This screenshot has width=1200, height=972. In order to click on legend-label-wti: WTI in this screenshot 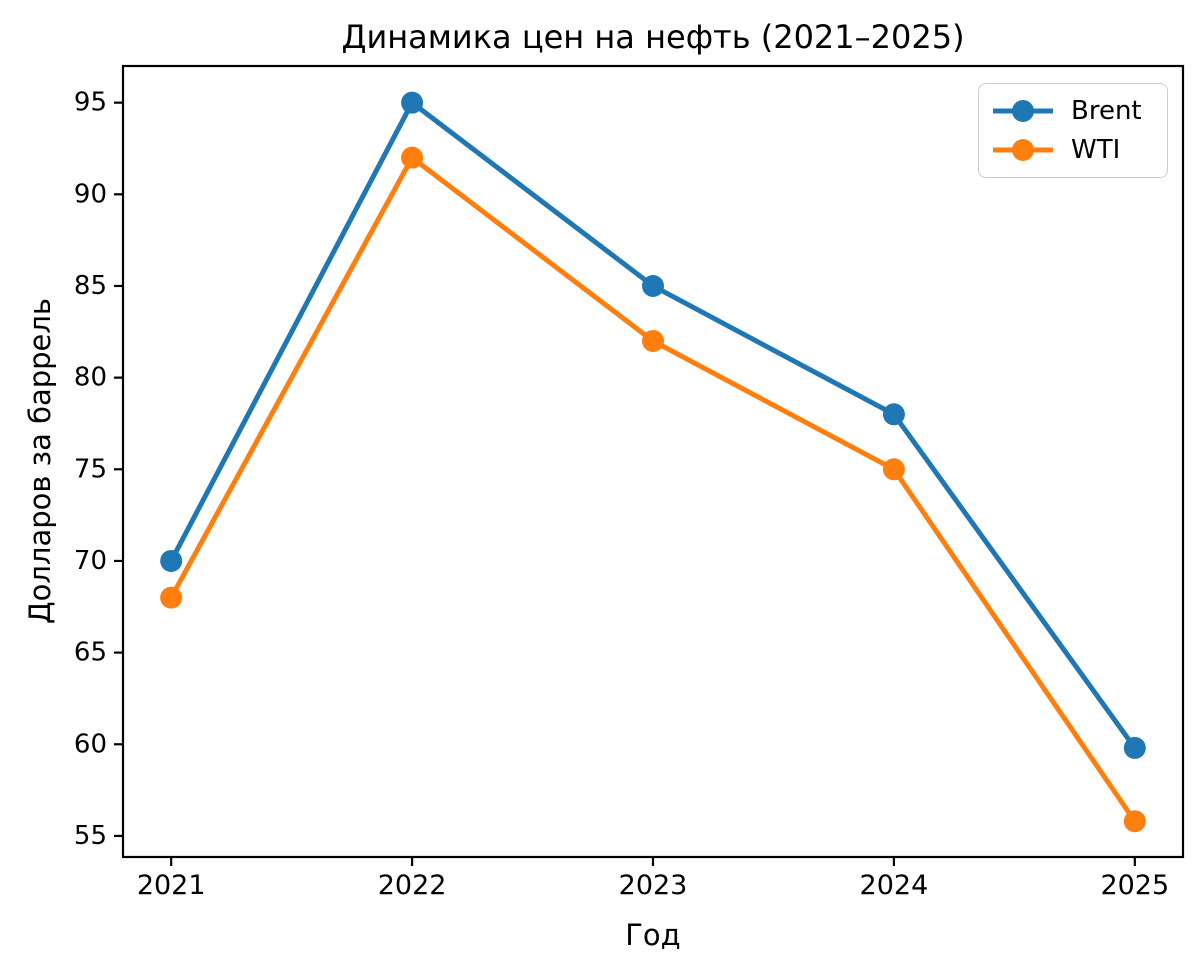, I will do `click(1096, 149)`.